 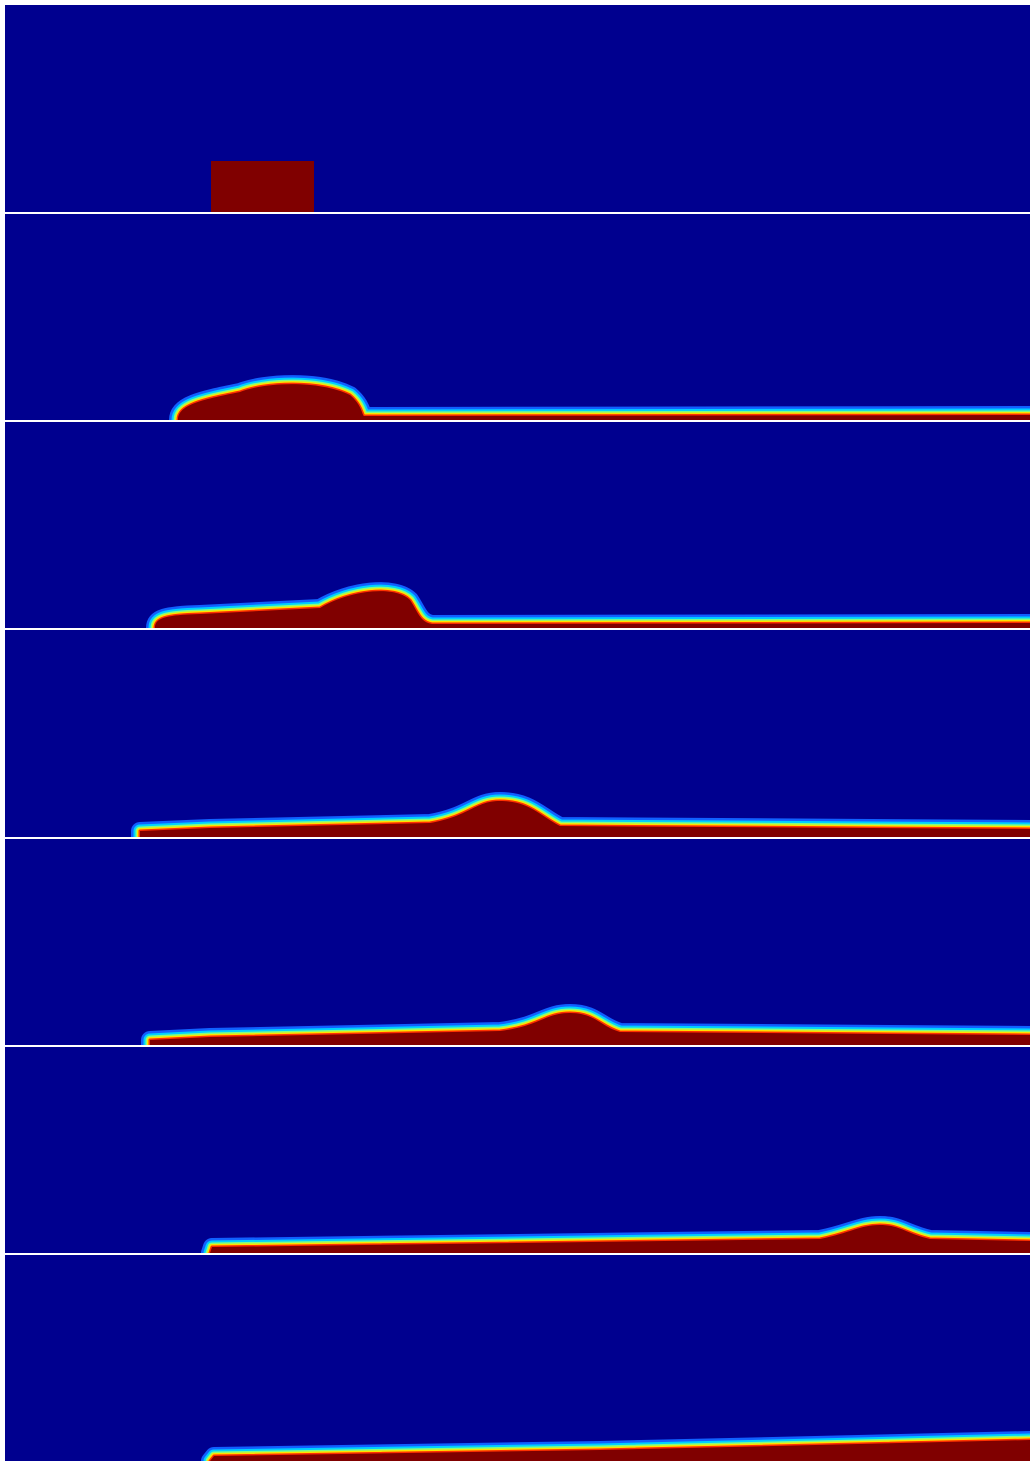 I want to click on initial-block, so click(x=262, y=186).